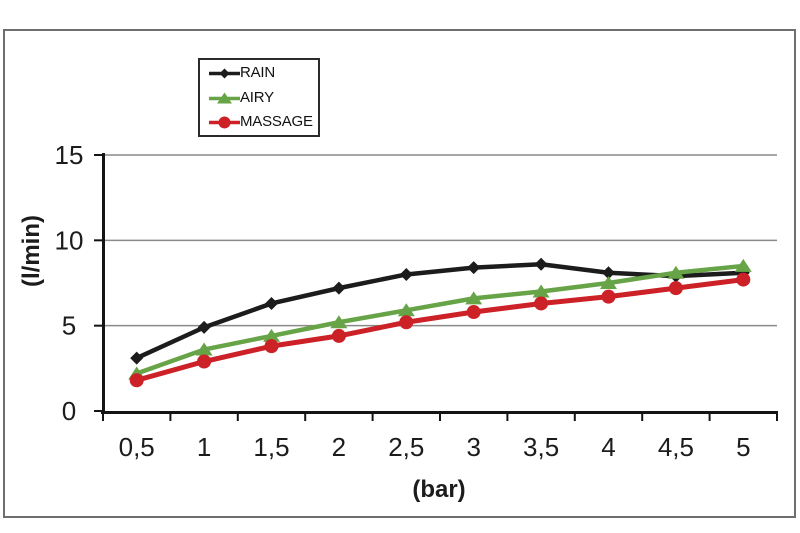 The image size is (800, 533). I want to click on massage-line-circle-icon, so click(224, 122).